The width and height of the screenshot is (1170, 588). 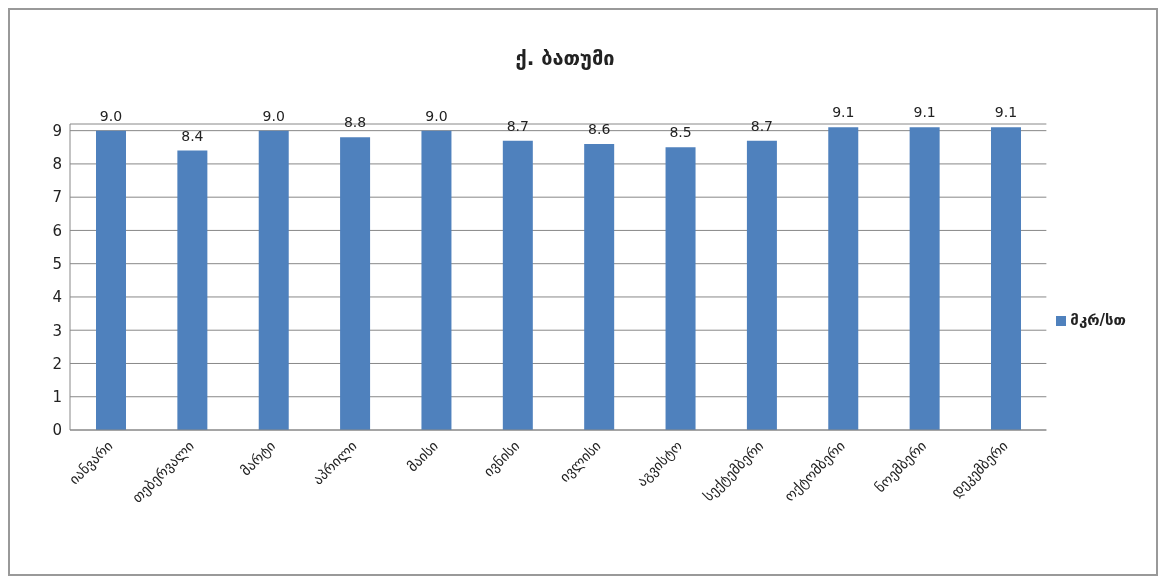 I want to click on y-tick-label: 0, so click(x=57, y=430).